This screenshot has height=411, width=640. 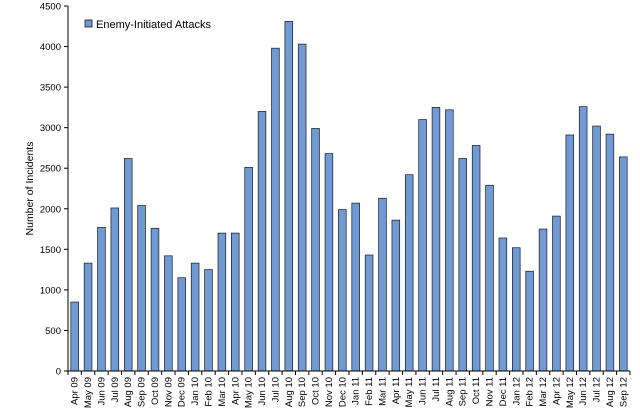 What do you see at coordinates (423, 391) in the screenshot?
I see `x-tick-label: Jun 11` at bounding box center [423, 391].